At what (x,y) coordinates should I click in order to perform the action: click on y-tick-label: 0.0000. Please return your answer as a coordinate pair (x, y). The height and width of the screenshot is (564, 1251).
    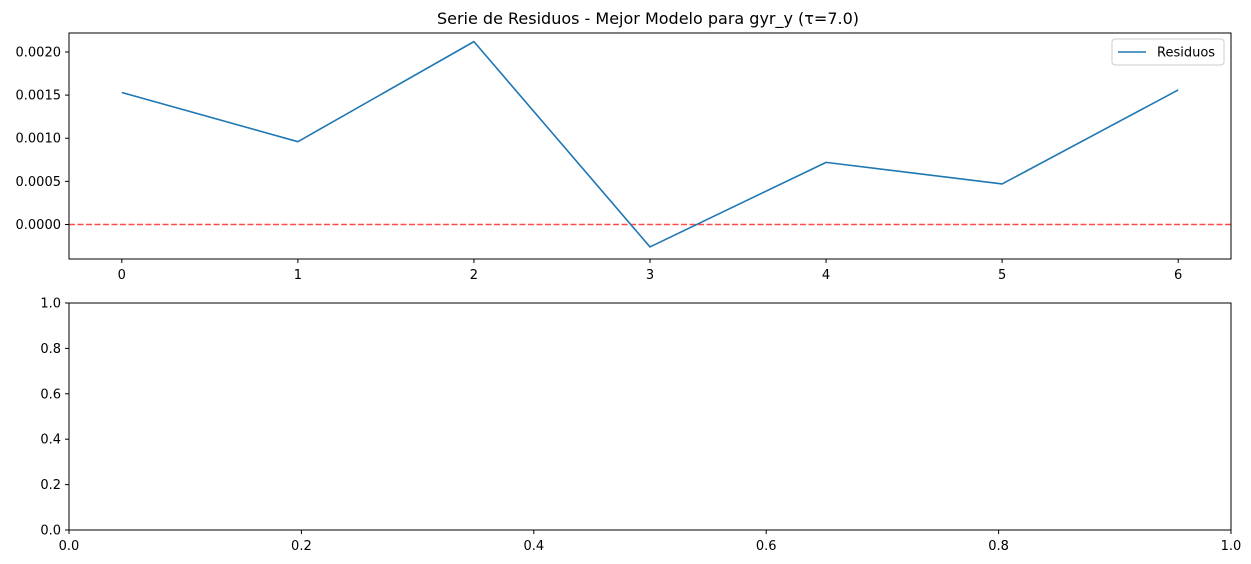
    Looking at the image, I should click on (39, 225).